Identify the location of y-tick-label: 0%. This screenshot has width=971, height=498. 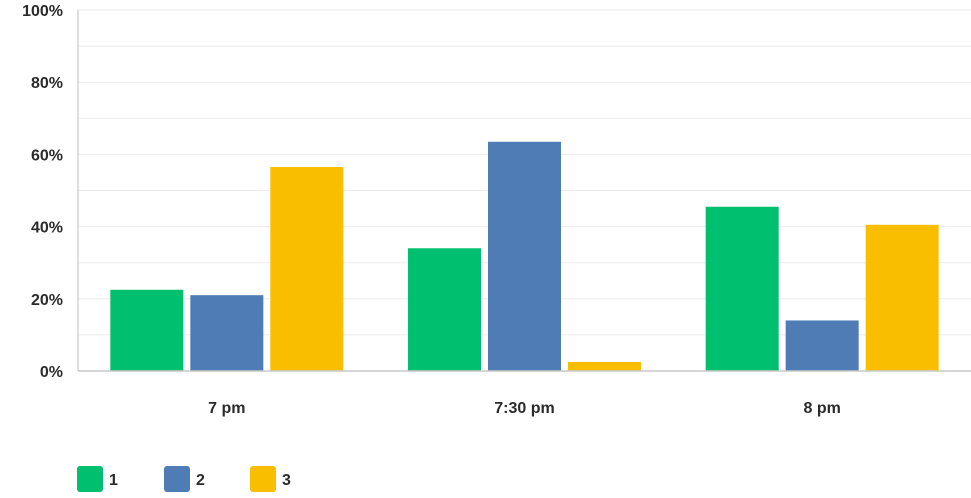
(51, 372).